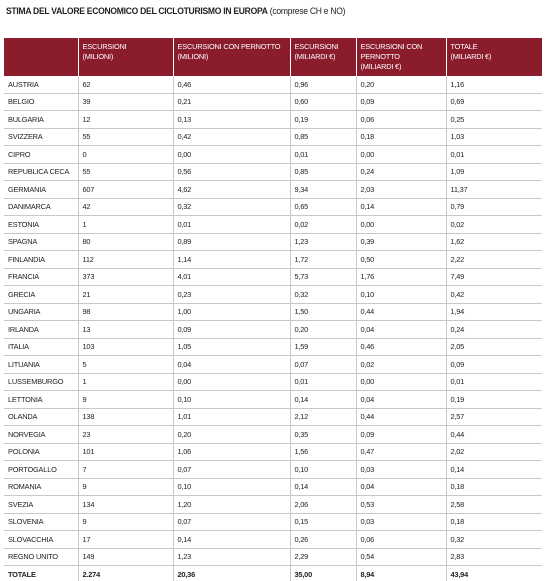 The image size is (553, 581). I want to click on value-cell: 373, so click(125, 277).